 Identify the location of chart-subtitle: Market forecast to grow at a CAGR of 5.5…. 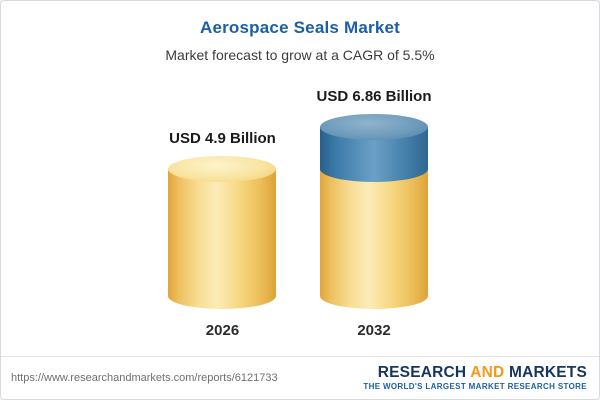
(300, 55).